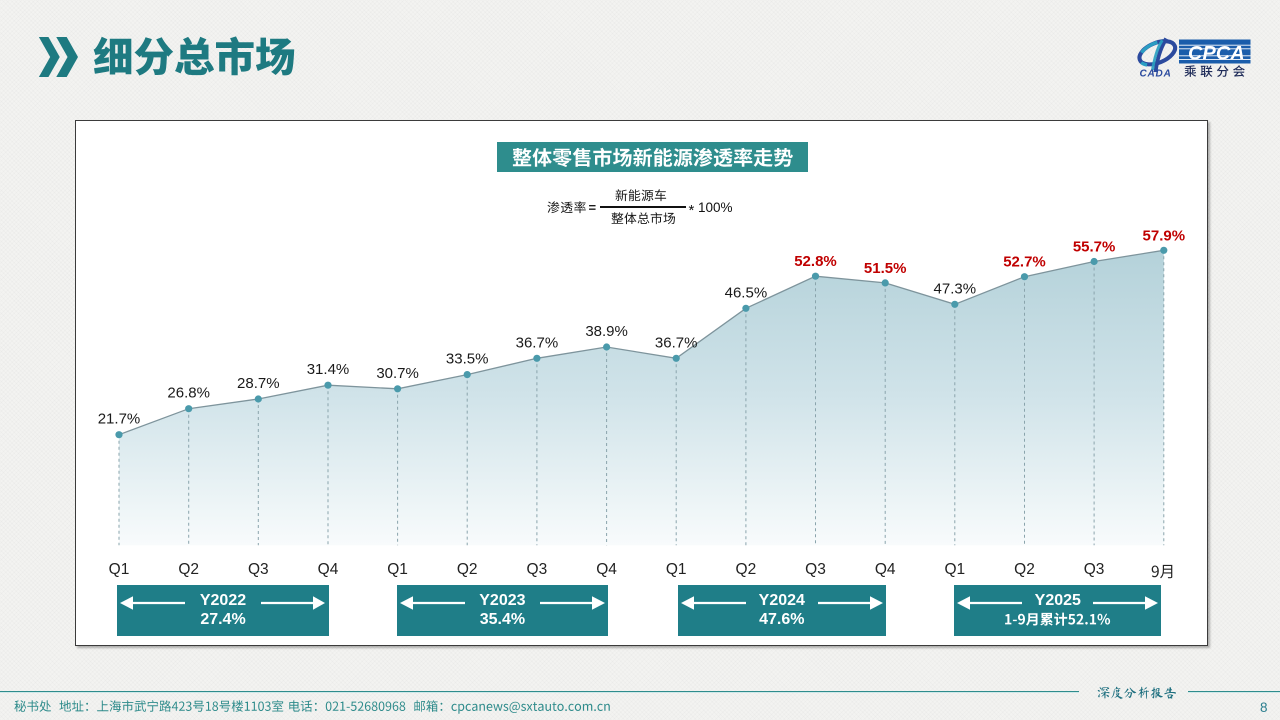  What do you see at coordinates (467, 359) in the screenshot?
I see `svg-text: 33.5%` at bounding box center [467, 359].